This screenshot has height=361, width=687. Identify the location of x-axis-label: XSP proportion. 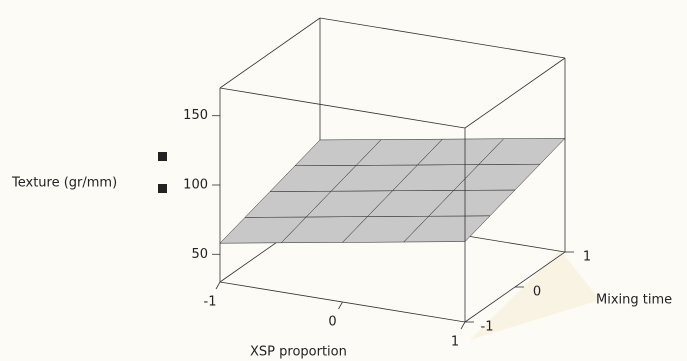
(298, 352).